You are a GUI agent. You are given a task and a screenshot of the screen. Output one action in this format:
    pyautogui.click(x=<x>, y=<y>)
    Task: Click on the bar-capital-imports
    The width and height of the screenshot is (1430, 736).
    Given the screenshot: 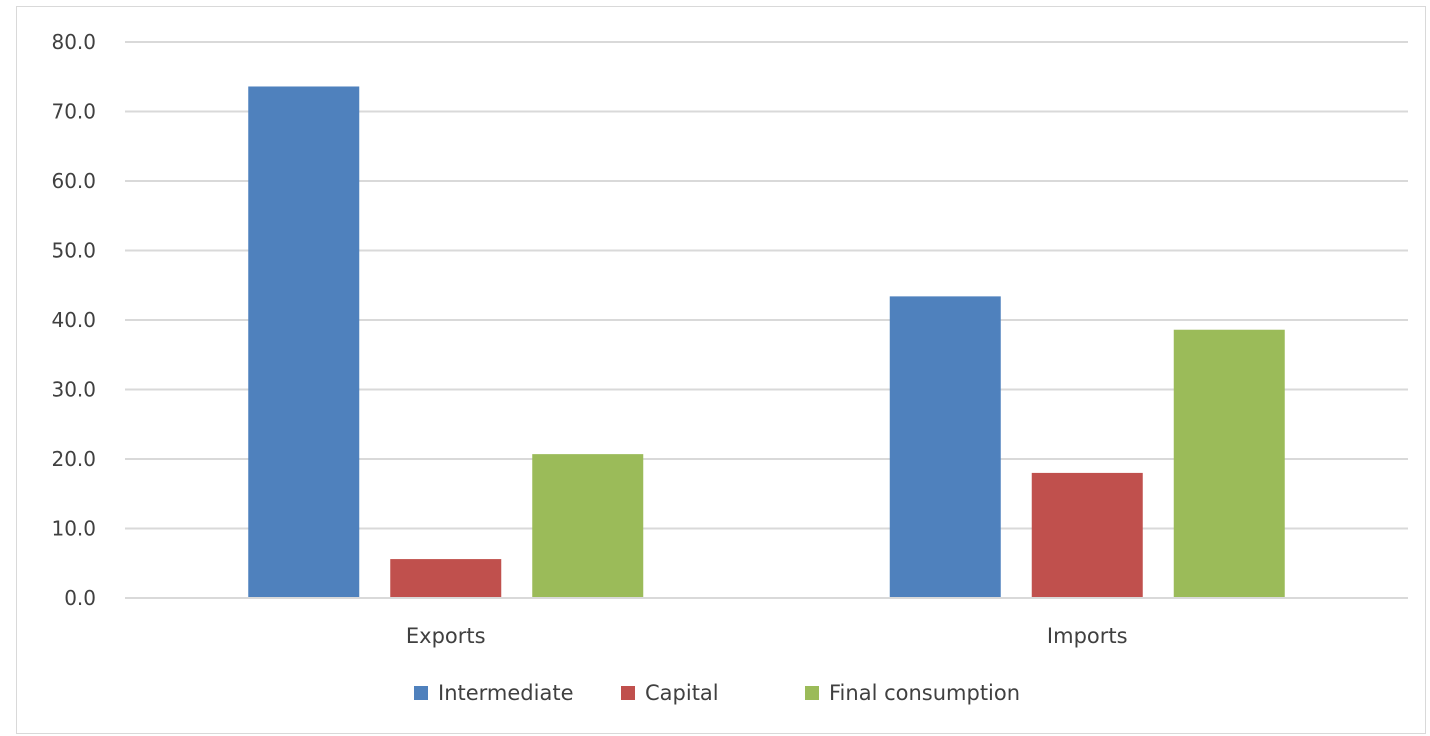 What is the action you would take?
    pyautogui.click(x=1087, y=535)
    